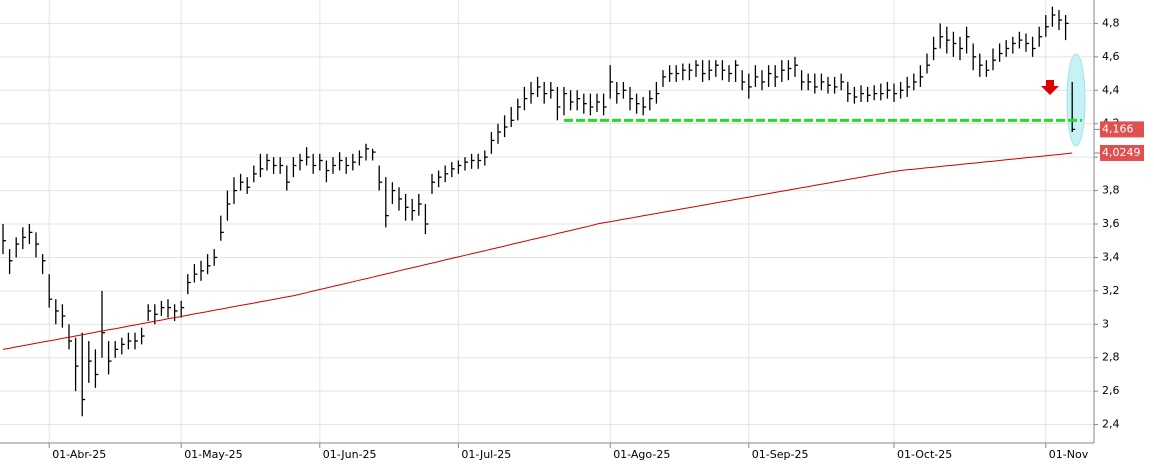 The image size is (1154, 465). What do you see at coordinates (780, 454) in the screenshot?
I see `x-tick-label: 01-Sep-25` at bounding box center [780, 454].